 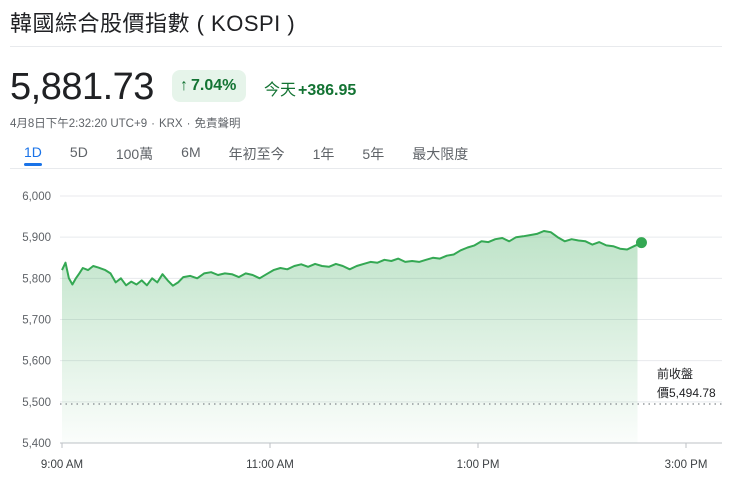 I want to click on x-tick-label: 11:00 AM, so click(x=270, y=465).